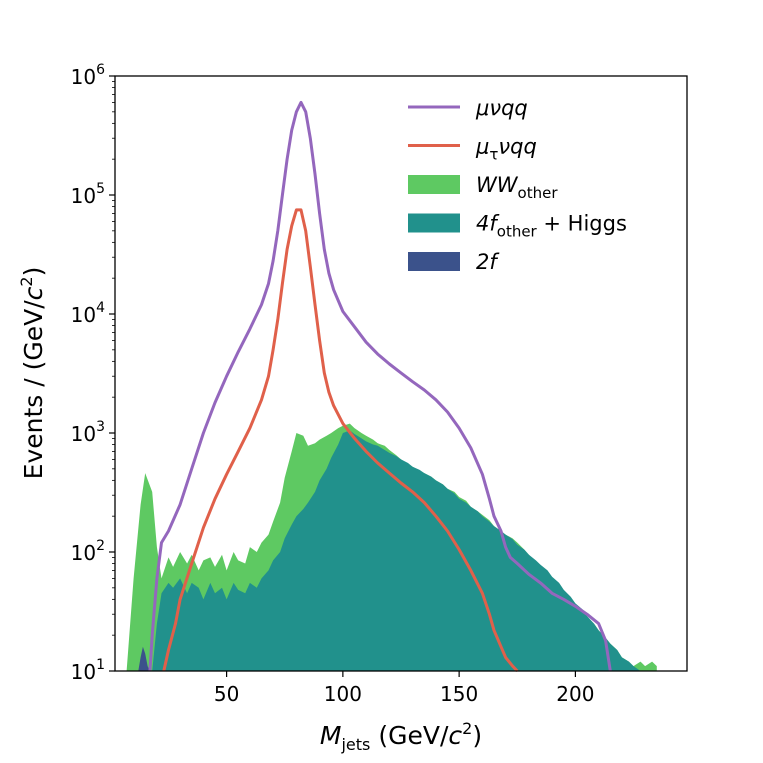 Image resolution: width=763 pixels, height=763 pixels. I want to click on x-ticks: 50 100 150 200, so click(404, 688).